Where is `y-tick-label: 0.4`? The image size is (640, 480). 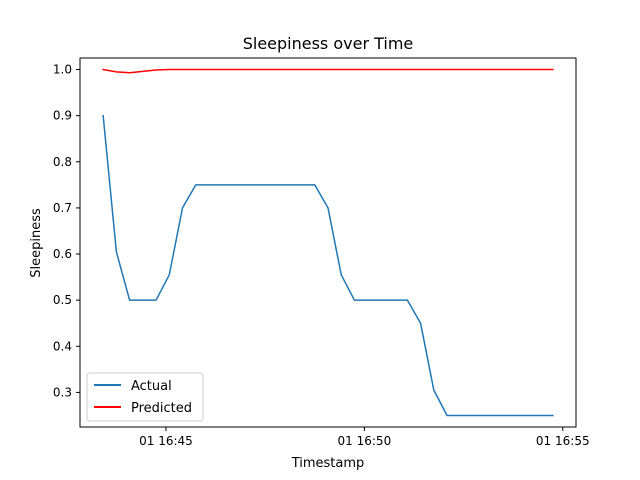
y-tick-label: 0.4 is located at coordinates (62, 346).